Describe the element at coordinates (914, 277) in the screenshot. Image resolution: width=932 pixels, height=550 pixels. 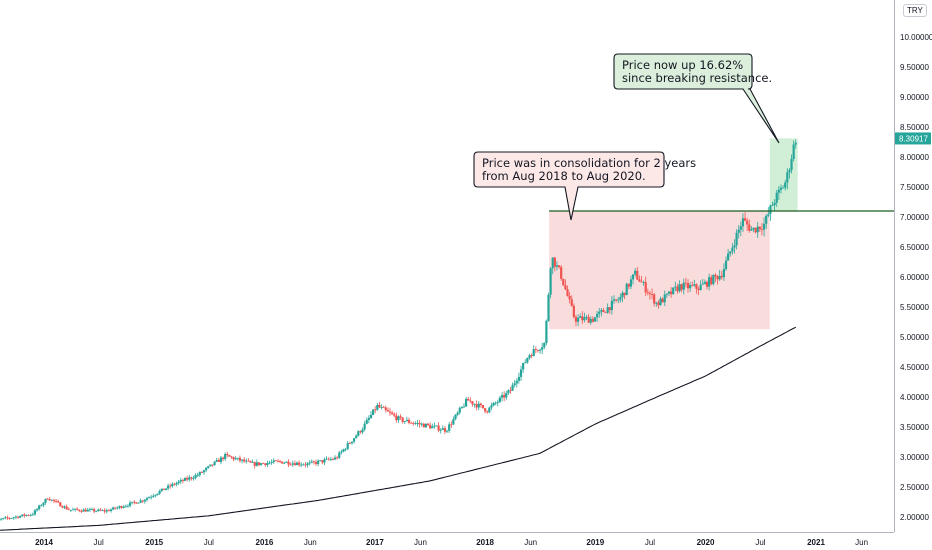
I see `y-tick-label: 6.00000` at that location.